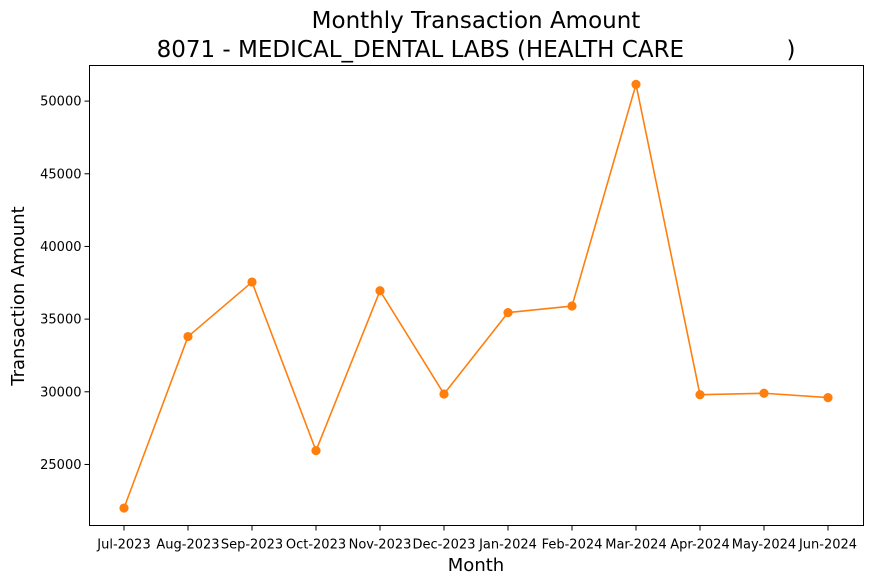 Image resolution: width=873 pixels, height=585 pixels. I want to click on y-axis: 25000 30000 35000 40000 45000 50000, so click(65, 284).